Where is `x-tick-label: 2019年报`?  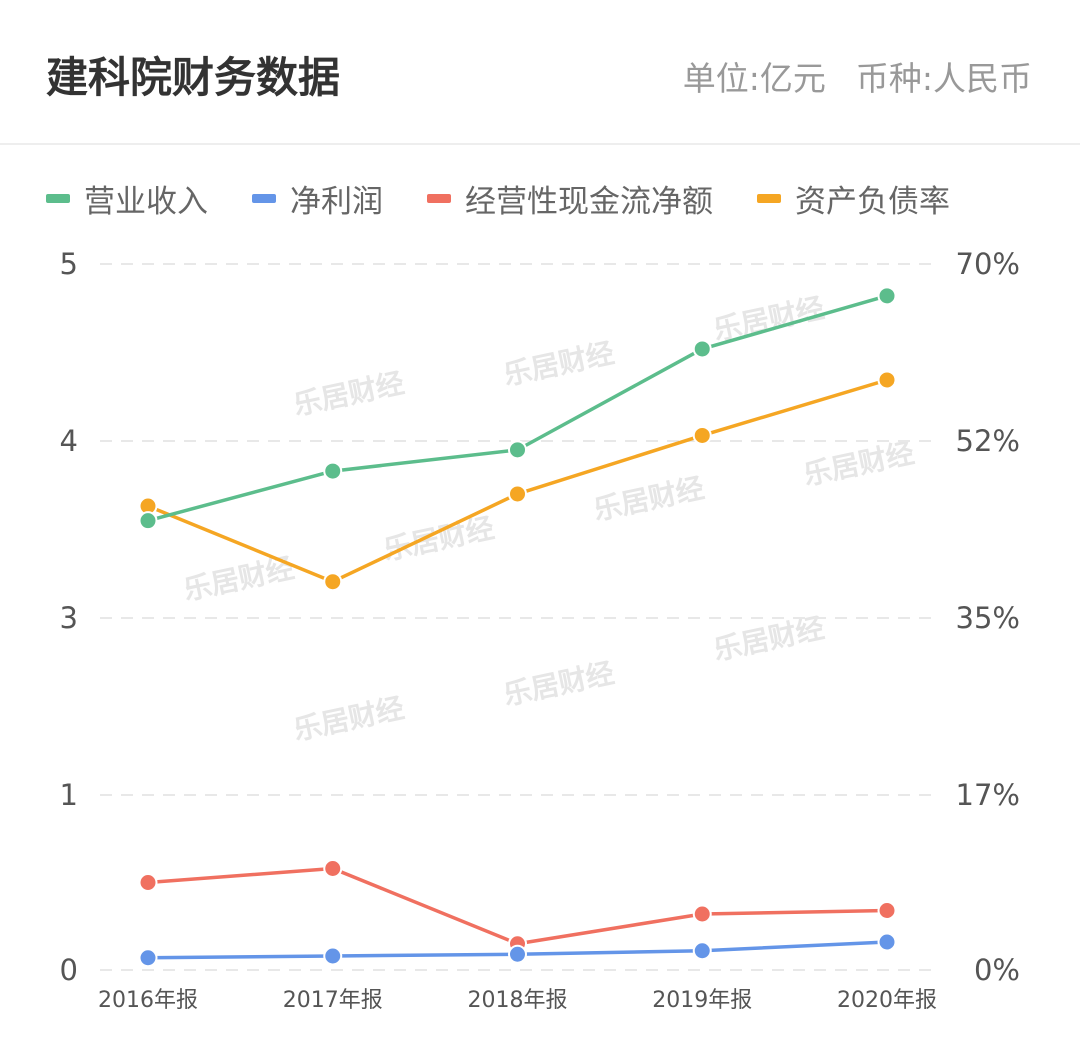 x-tick-label: 2019年报 is located at coordinates (702, 1000).